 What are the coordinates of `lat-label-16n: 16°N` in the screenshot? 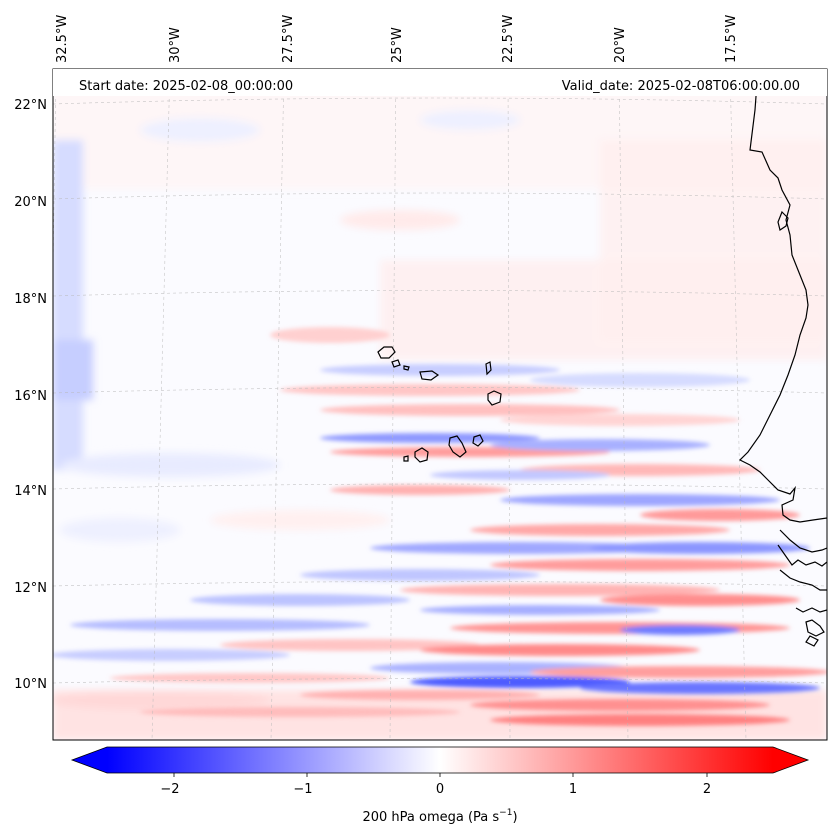 It's located at (30, 396).